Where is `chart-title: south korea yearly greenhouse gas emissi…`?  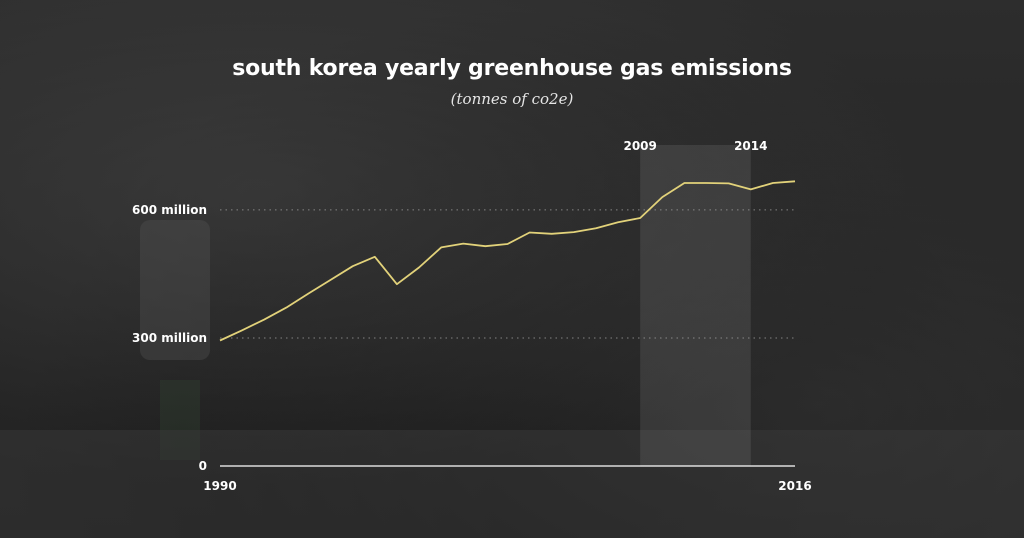
chart-title: south korea yearly greenhouse gas emissi… is located at coordinates (512, 68).